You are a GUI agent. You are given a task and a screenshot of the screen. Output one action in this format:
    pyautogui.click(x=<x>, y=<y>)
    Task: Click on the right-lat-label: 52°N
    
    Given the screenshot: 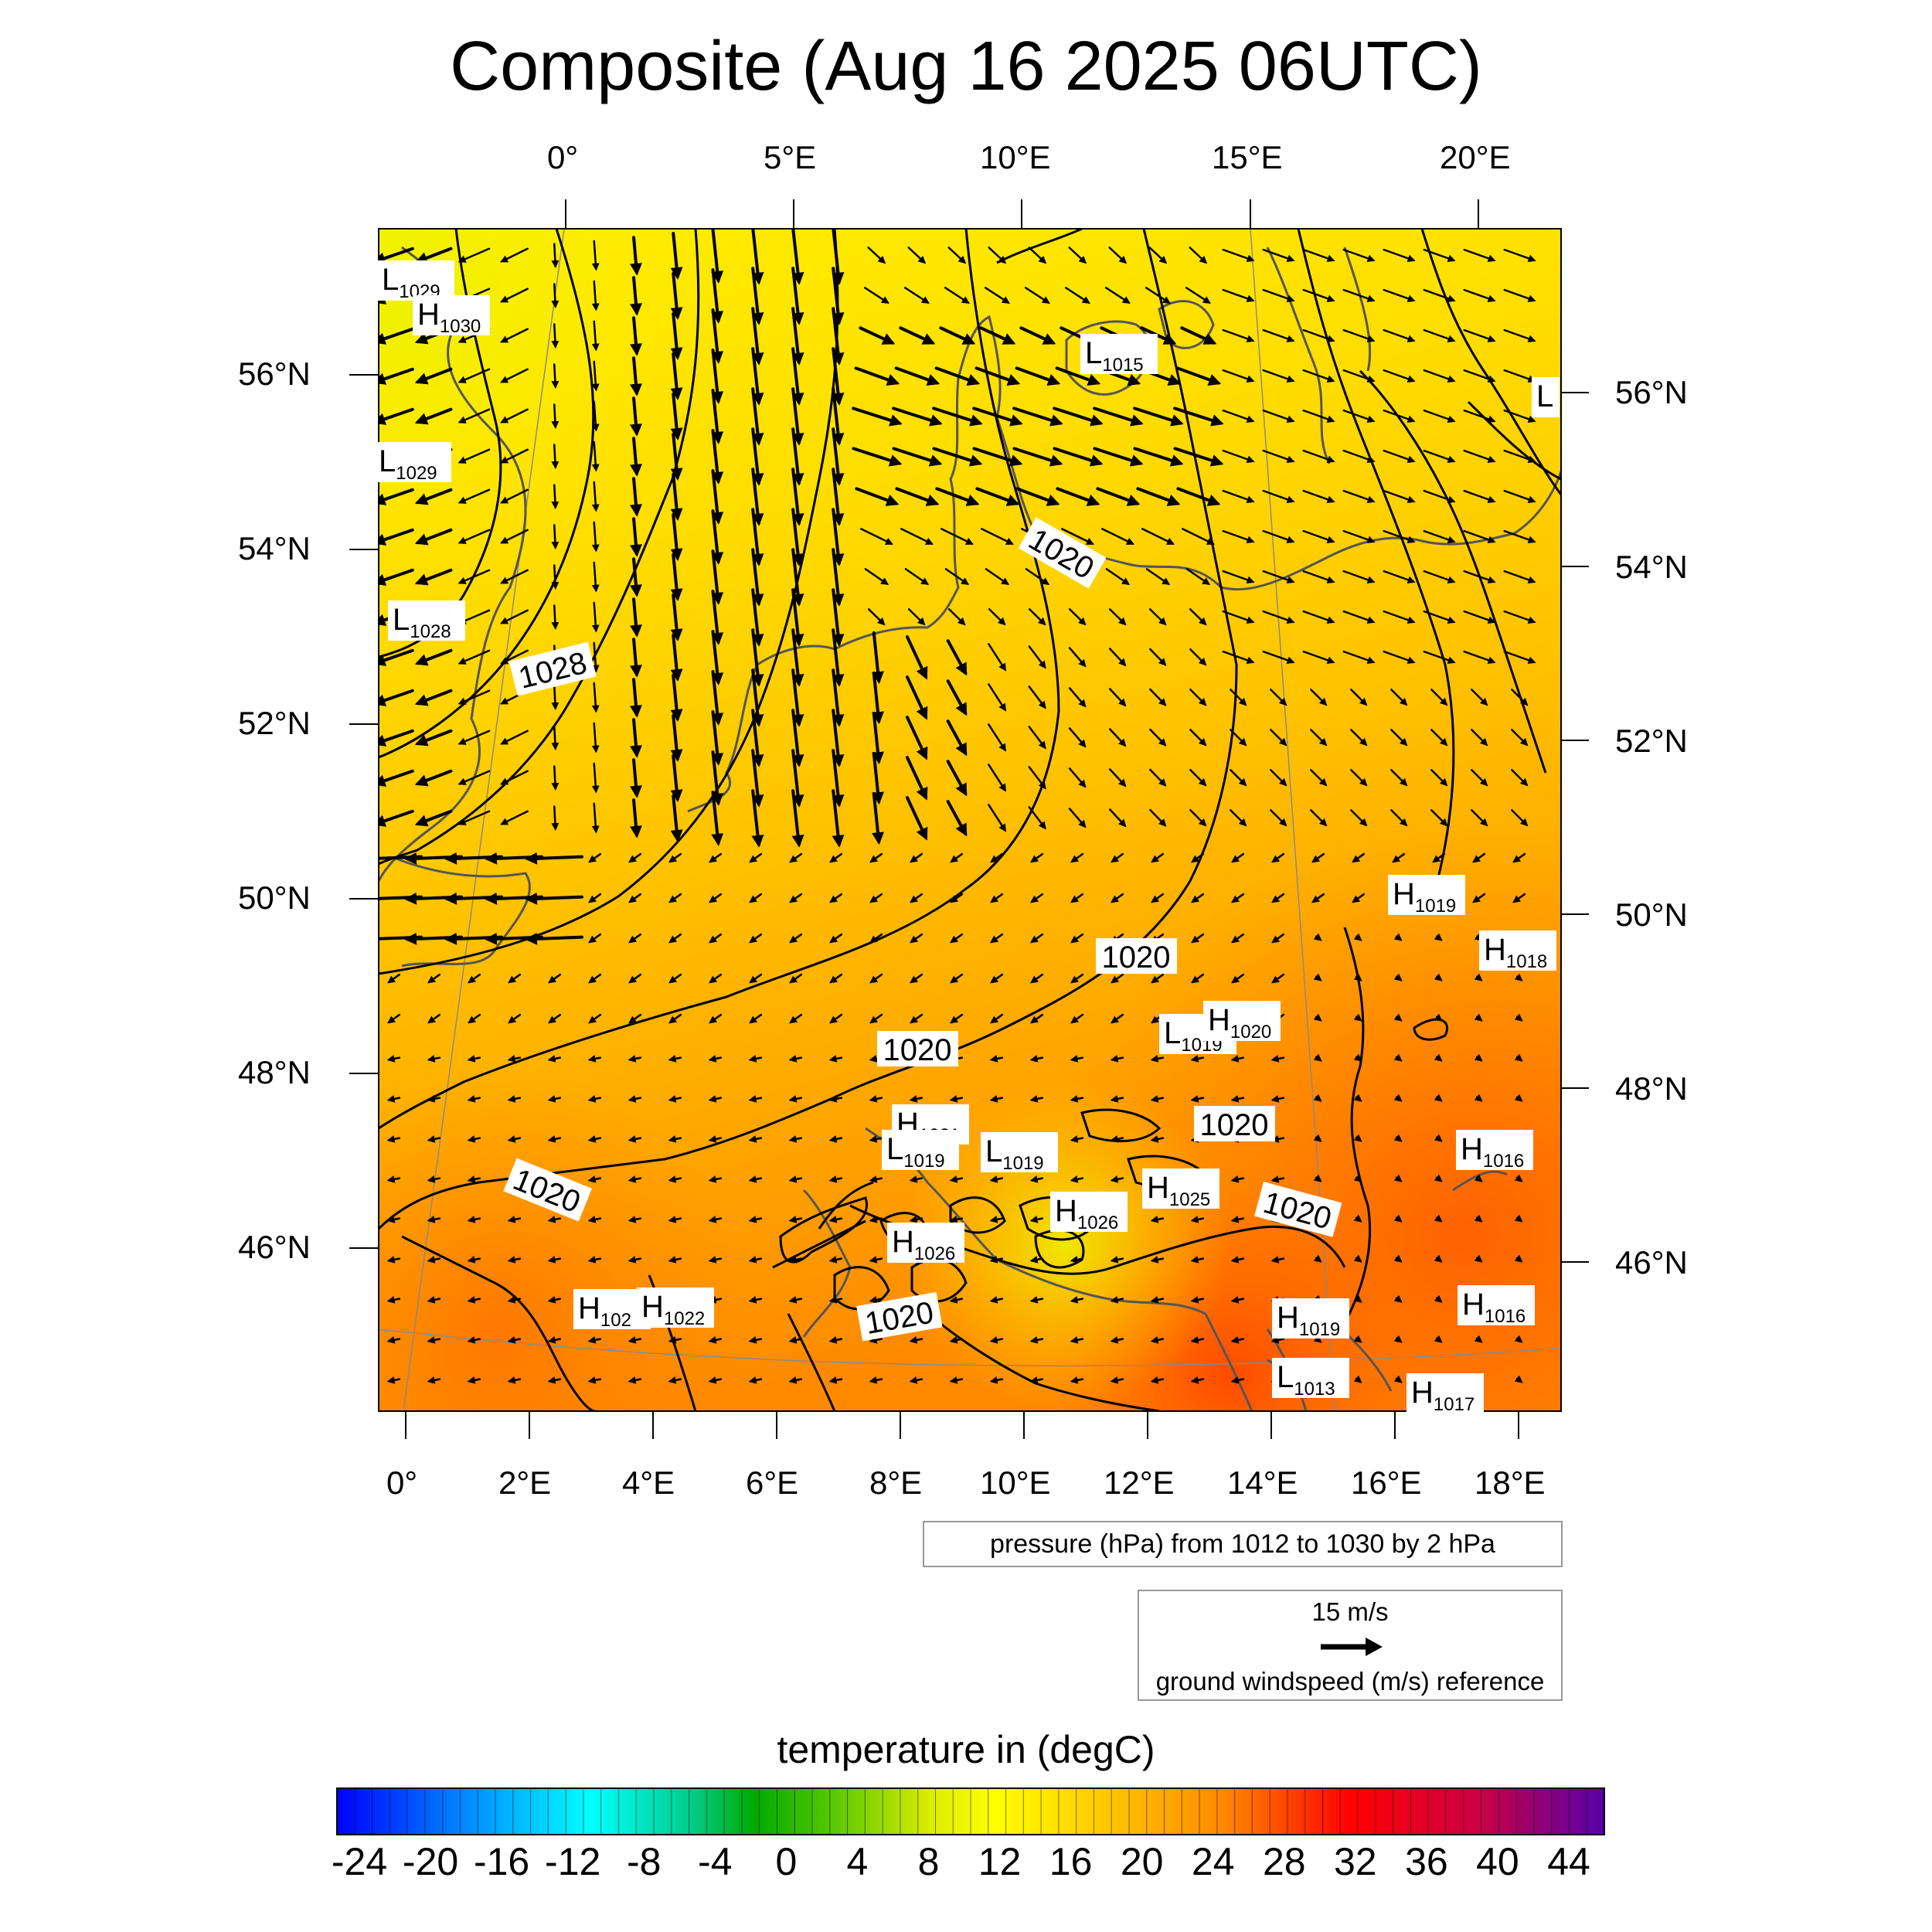 What is the action you would take?
    pyautogui.click(x=1652, y=741)
    